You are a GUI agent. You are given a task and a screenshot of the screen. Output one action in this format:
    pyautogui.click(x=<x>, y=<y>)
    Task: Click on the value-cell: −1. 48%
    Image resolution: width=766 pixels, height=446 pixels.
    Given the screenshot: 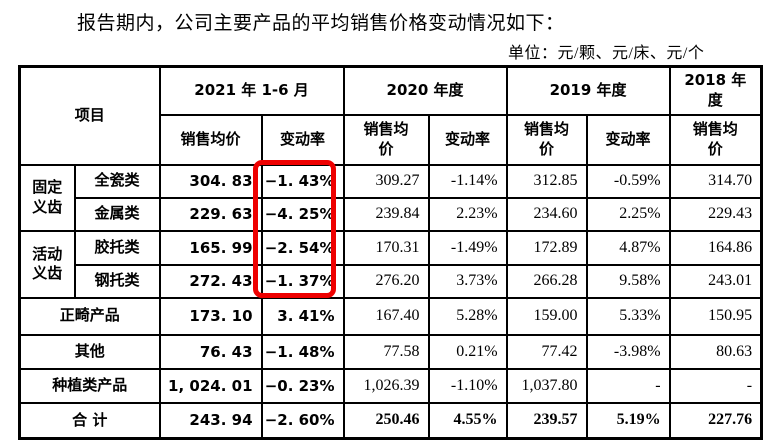 What is the action you would take?
    pyautogui.click(x=302, y=351)
    